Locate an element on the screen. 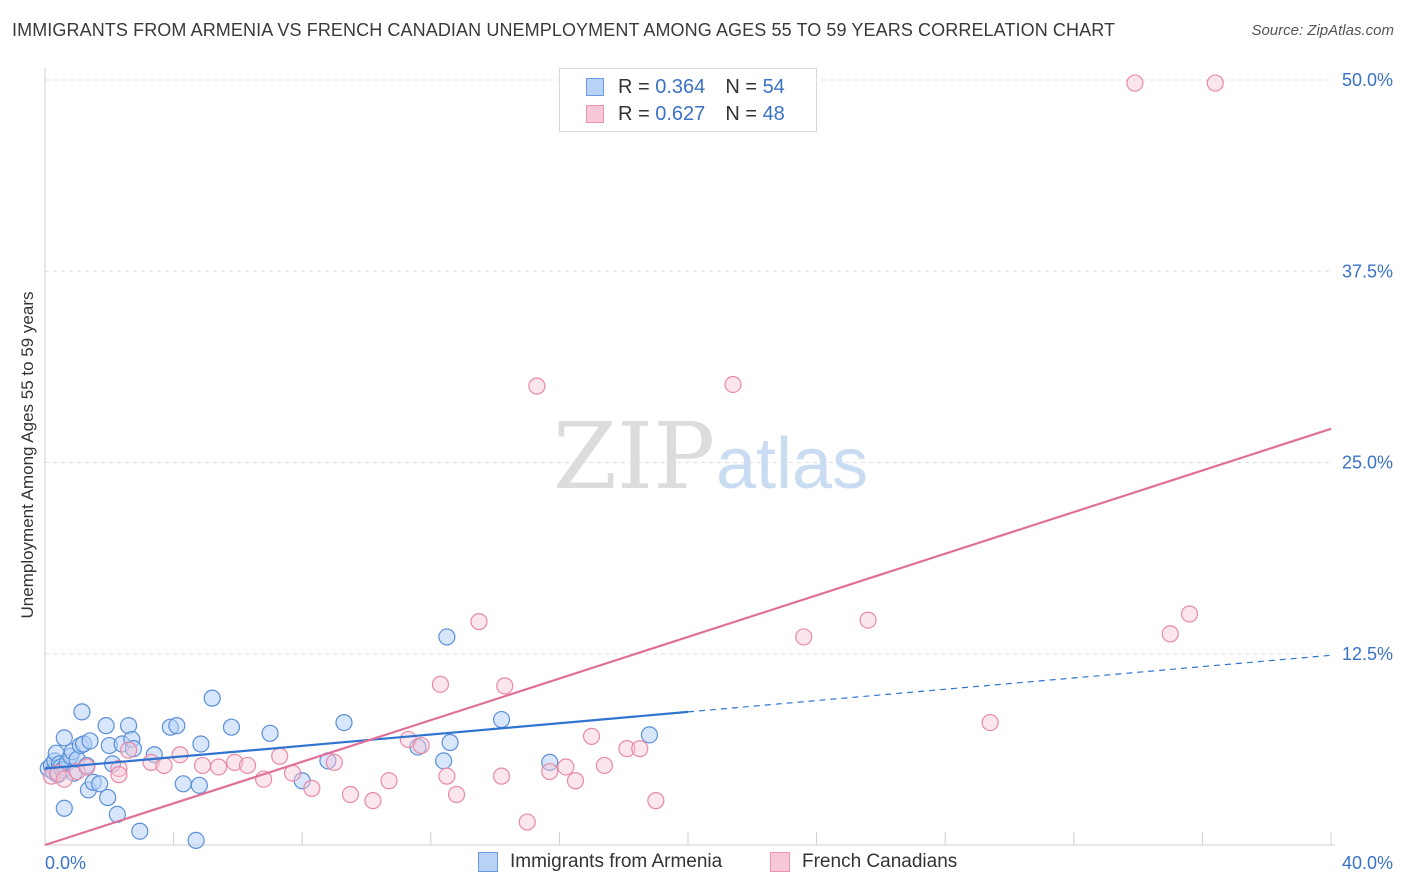 This screenshot has width=1406, height=892. x-tick-label: 0.0% is located at coordinates (65, 863).